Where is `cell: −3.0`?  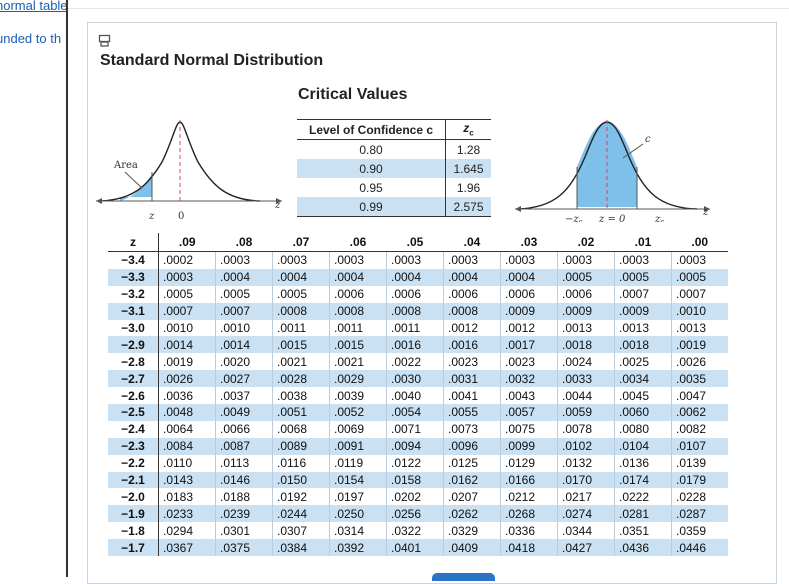
cell: −3.0 is located at coordinates (133, 328).